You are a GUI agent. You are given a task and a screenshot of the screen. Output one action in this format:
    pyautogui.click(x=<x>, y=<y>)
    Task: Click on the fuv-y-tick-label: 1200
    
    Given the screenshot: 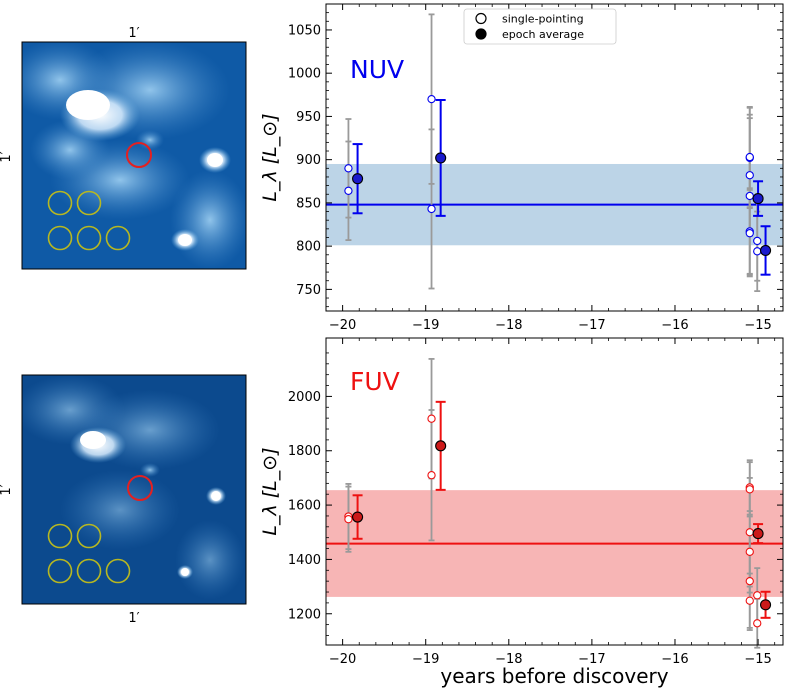 What is the action you would take?
    pyautogui.click(x=304, y=614)
    